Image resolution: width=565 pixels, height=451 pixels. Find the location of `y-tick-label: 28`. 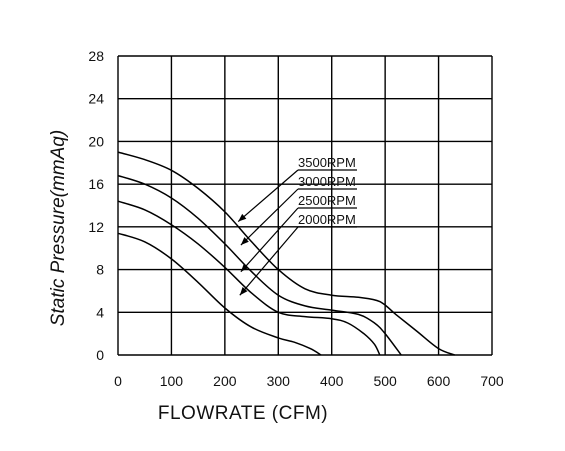

y-tick-label: 28 is located at coordinates (96, 56).